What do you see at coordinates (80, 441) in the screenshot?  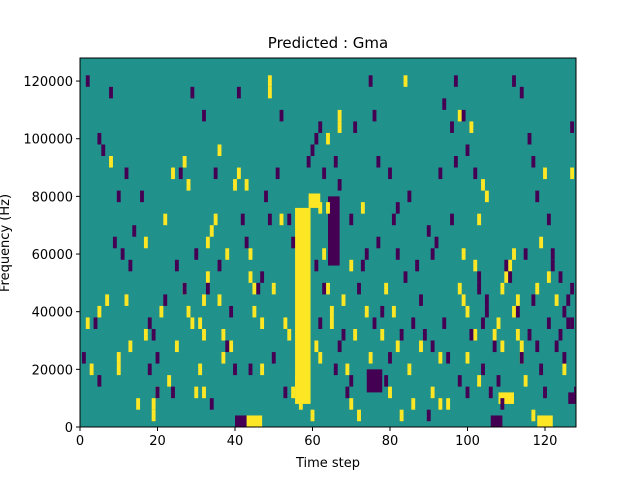 I see `x-tick-label: 0` at bounding box center [80, 441].